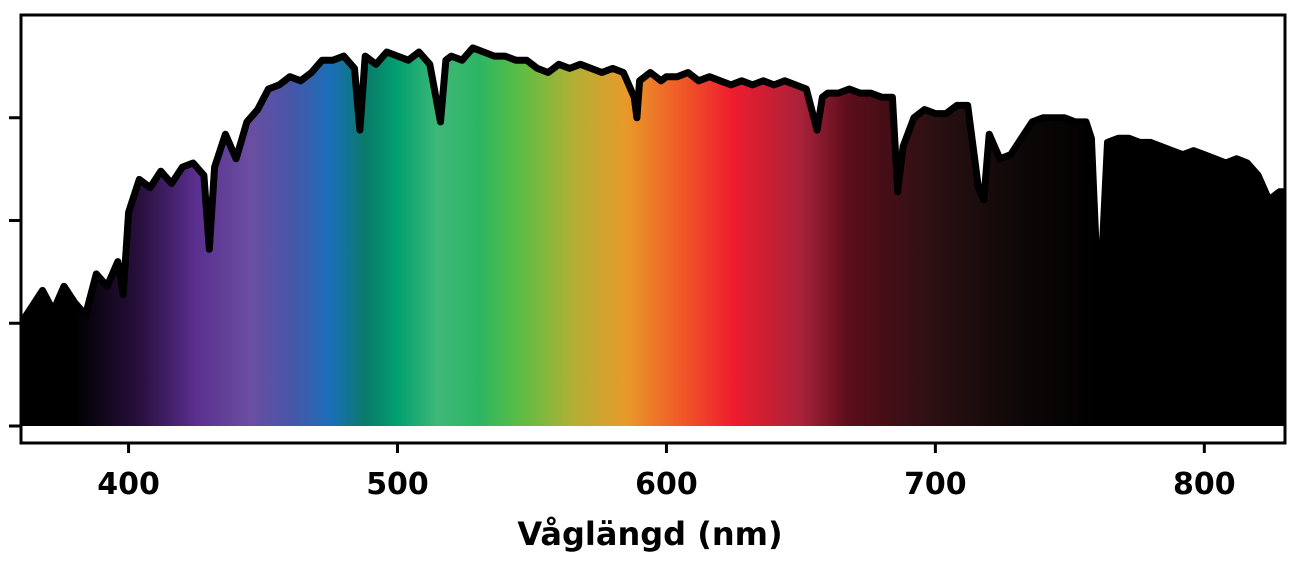  I want to click on x-tick-label: 500, so click(397, 484).